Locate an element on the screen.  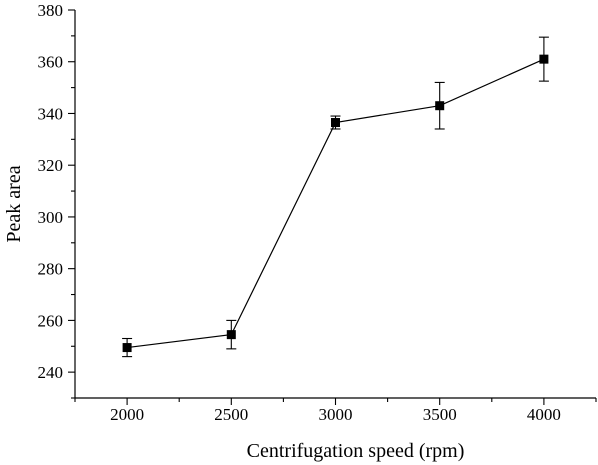
y-tick-label: 260 is located at coordinates (51, 320).